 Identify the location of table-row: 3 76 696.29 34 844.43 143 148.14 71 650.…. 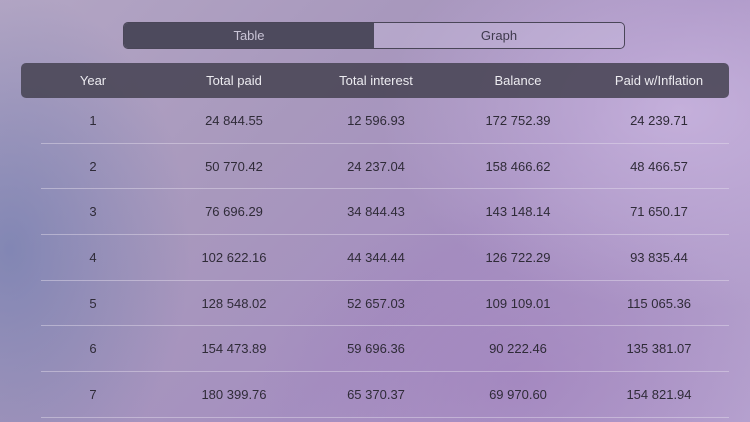
(385, 212).